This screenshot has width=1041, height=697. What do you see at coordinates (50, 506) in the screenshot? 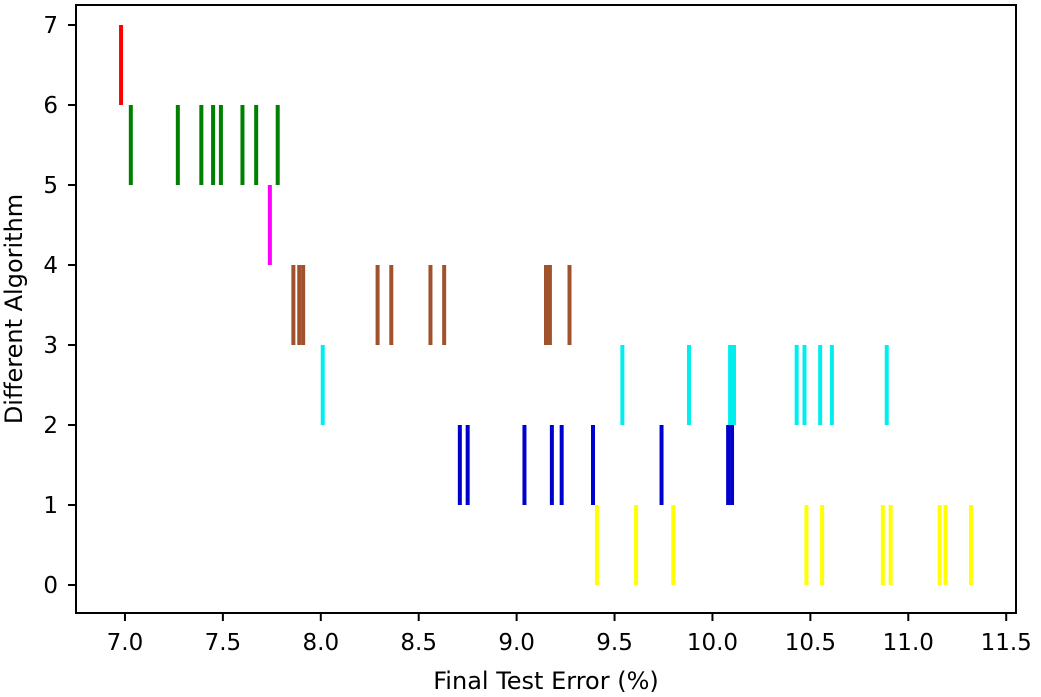
I see `y-tick-label-1: 1` at bounding box center [50, 506].